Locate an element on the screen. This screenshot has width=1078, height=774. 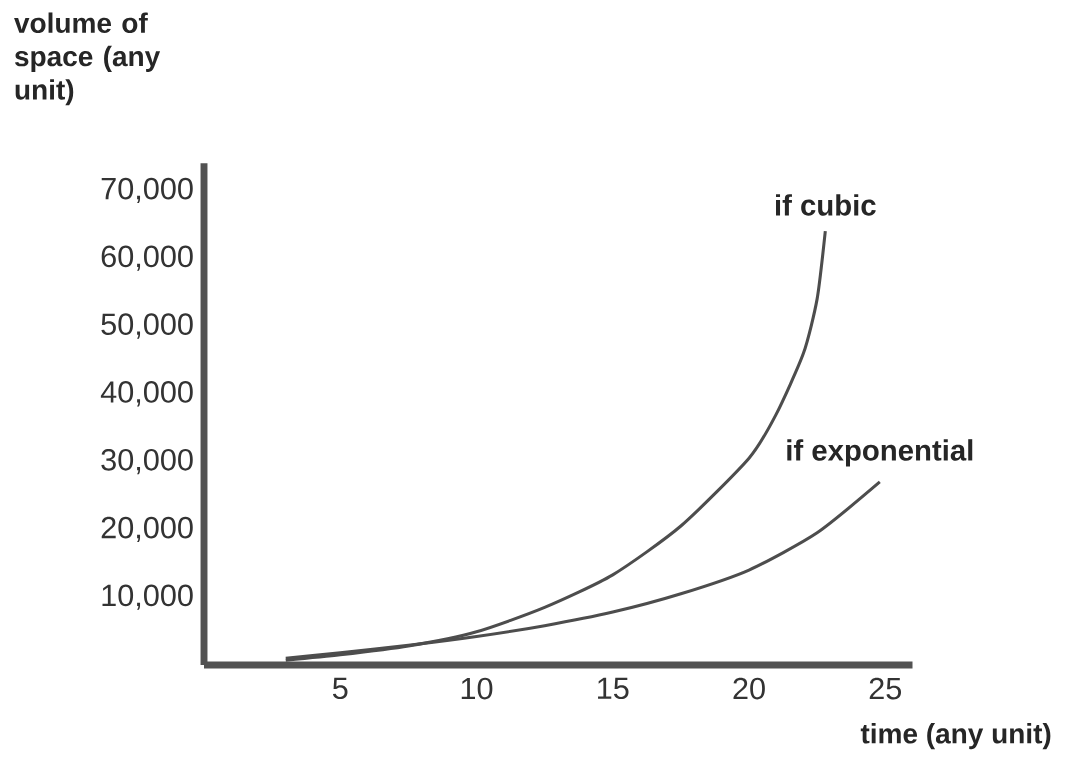
y-tick-label: 60,000 is located at coordinates (147, 258).